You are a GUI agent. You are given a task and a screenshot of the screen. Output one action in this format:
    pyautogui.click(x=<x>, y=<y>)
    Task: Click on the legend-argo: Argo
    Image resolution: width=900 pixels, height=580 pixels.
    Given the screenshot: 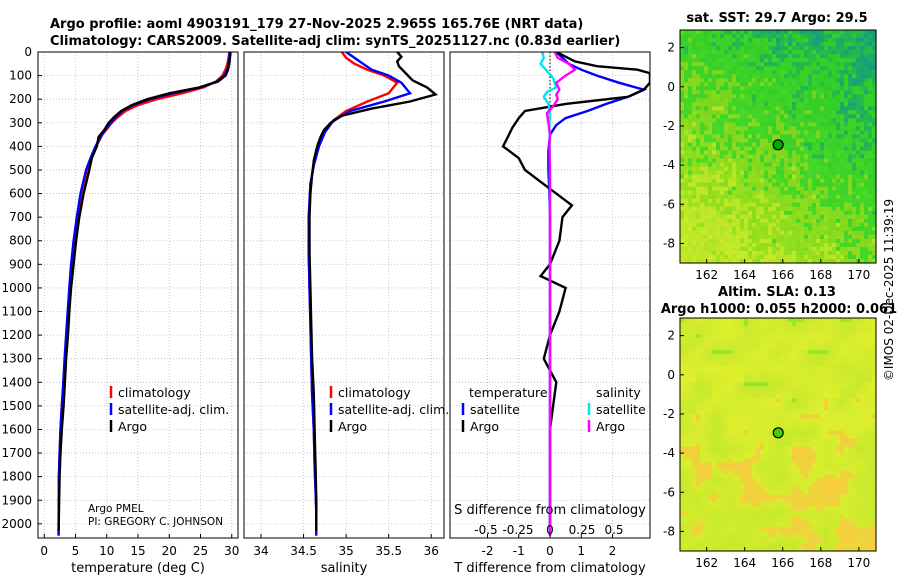 What is the action you would take?
    pyautogui.click(x=352, y=426)
    